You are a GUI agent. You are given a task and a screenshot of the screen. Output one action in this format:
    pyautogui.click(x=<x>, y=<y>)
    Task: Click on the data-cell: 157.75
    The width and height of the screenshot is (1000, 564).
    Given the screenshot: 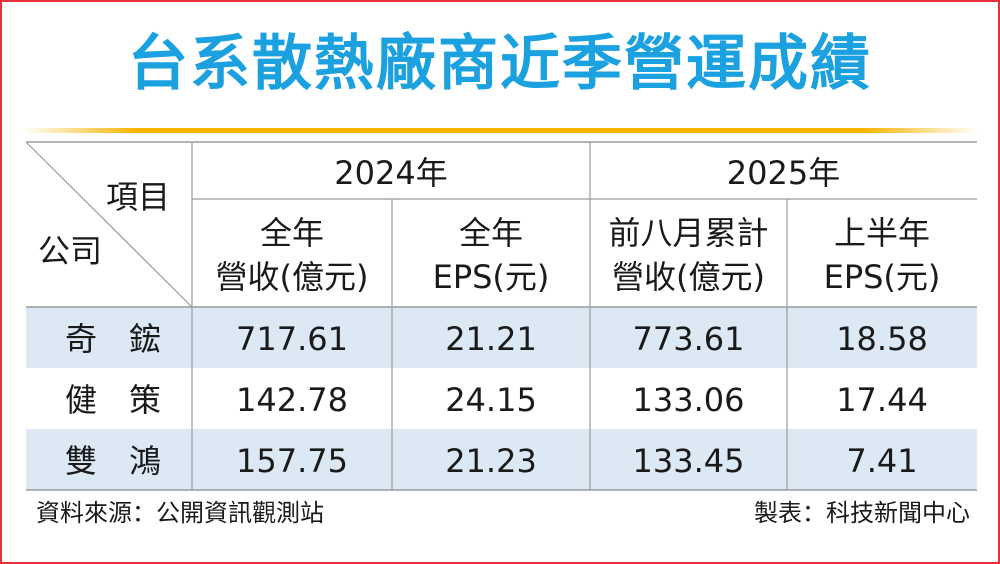 What is the action you would take?
    pyautogui.click(x=292, y=461)
    